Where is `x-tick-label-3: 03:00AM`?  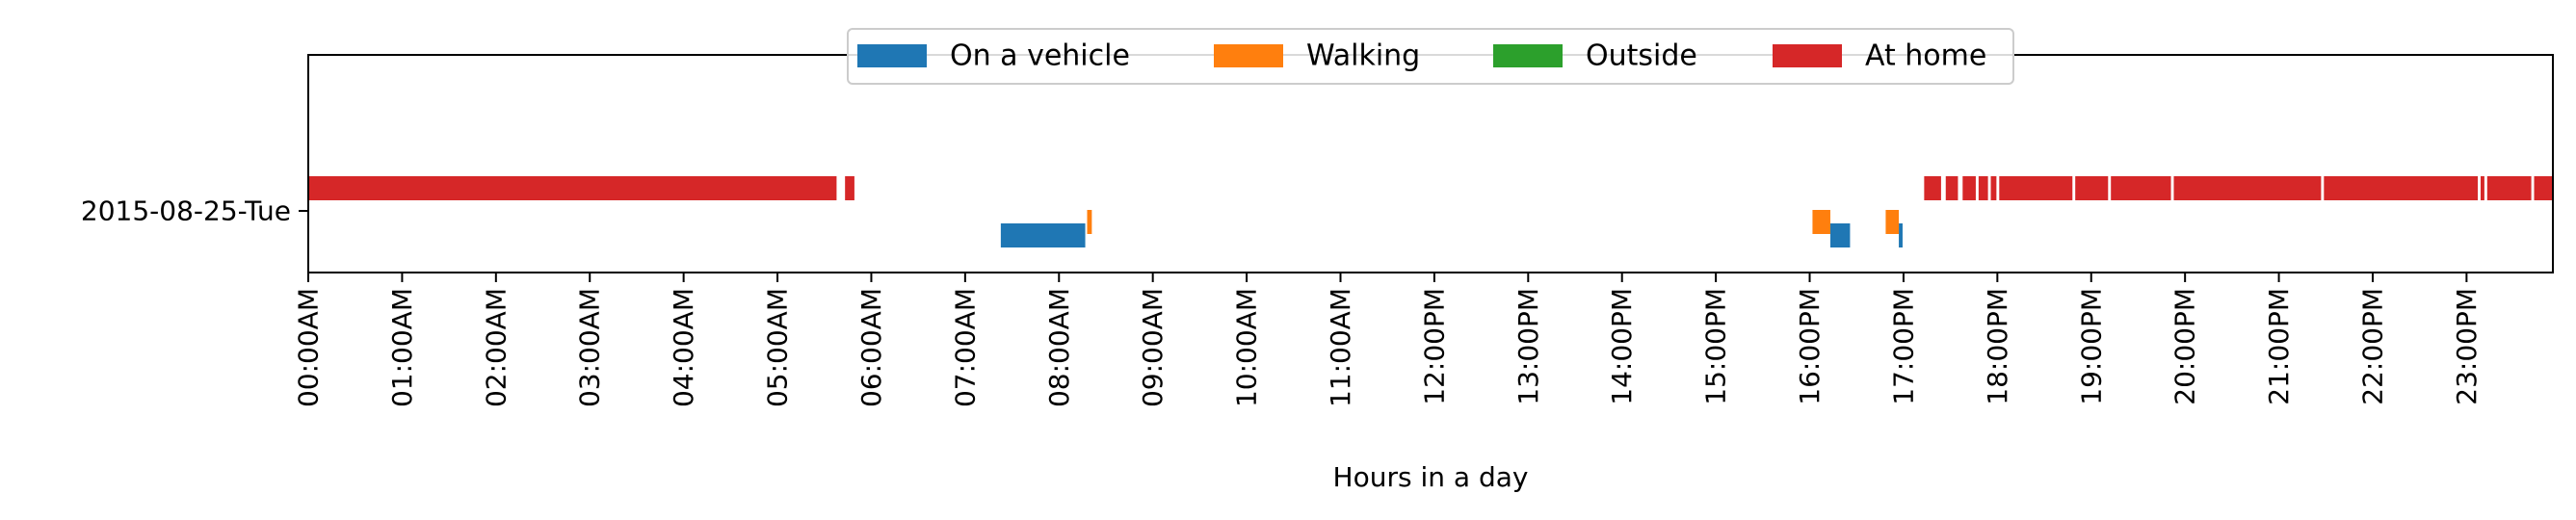 x-tick-label-3: 03:00AM is located at coordinates (590, 347).